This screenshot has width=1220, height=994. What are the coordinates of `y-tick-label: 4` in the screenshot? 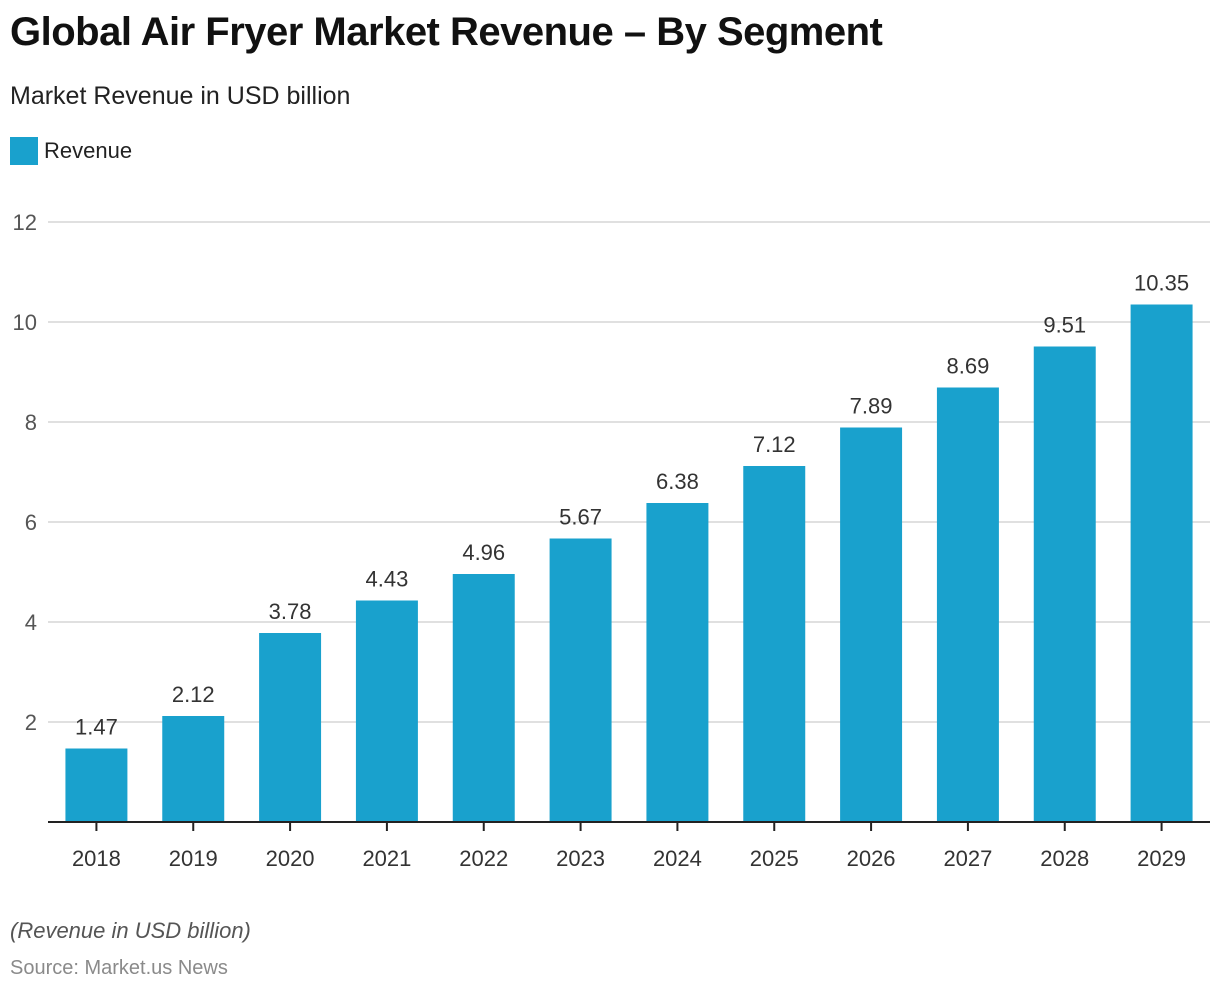 It's located at (31, 622).